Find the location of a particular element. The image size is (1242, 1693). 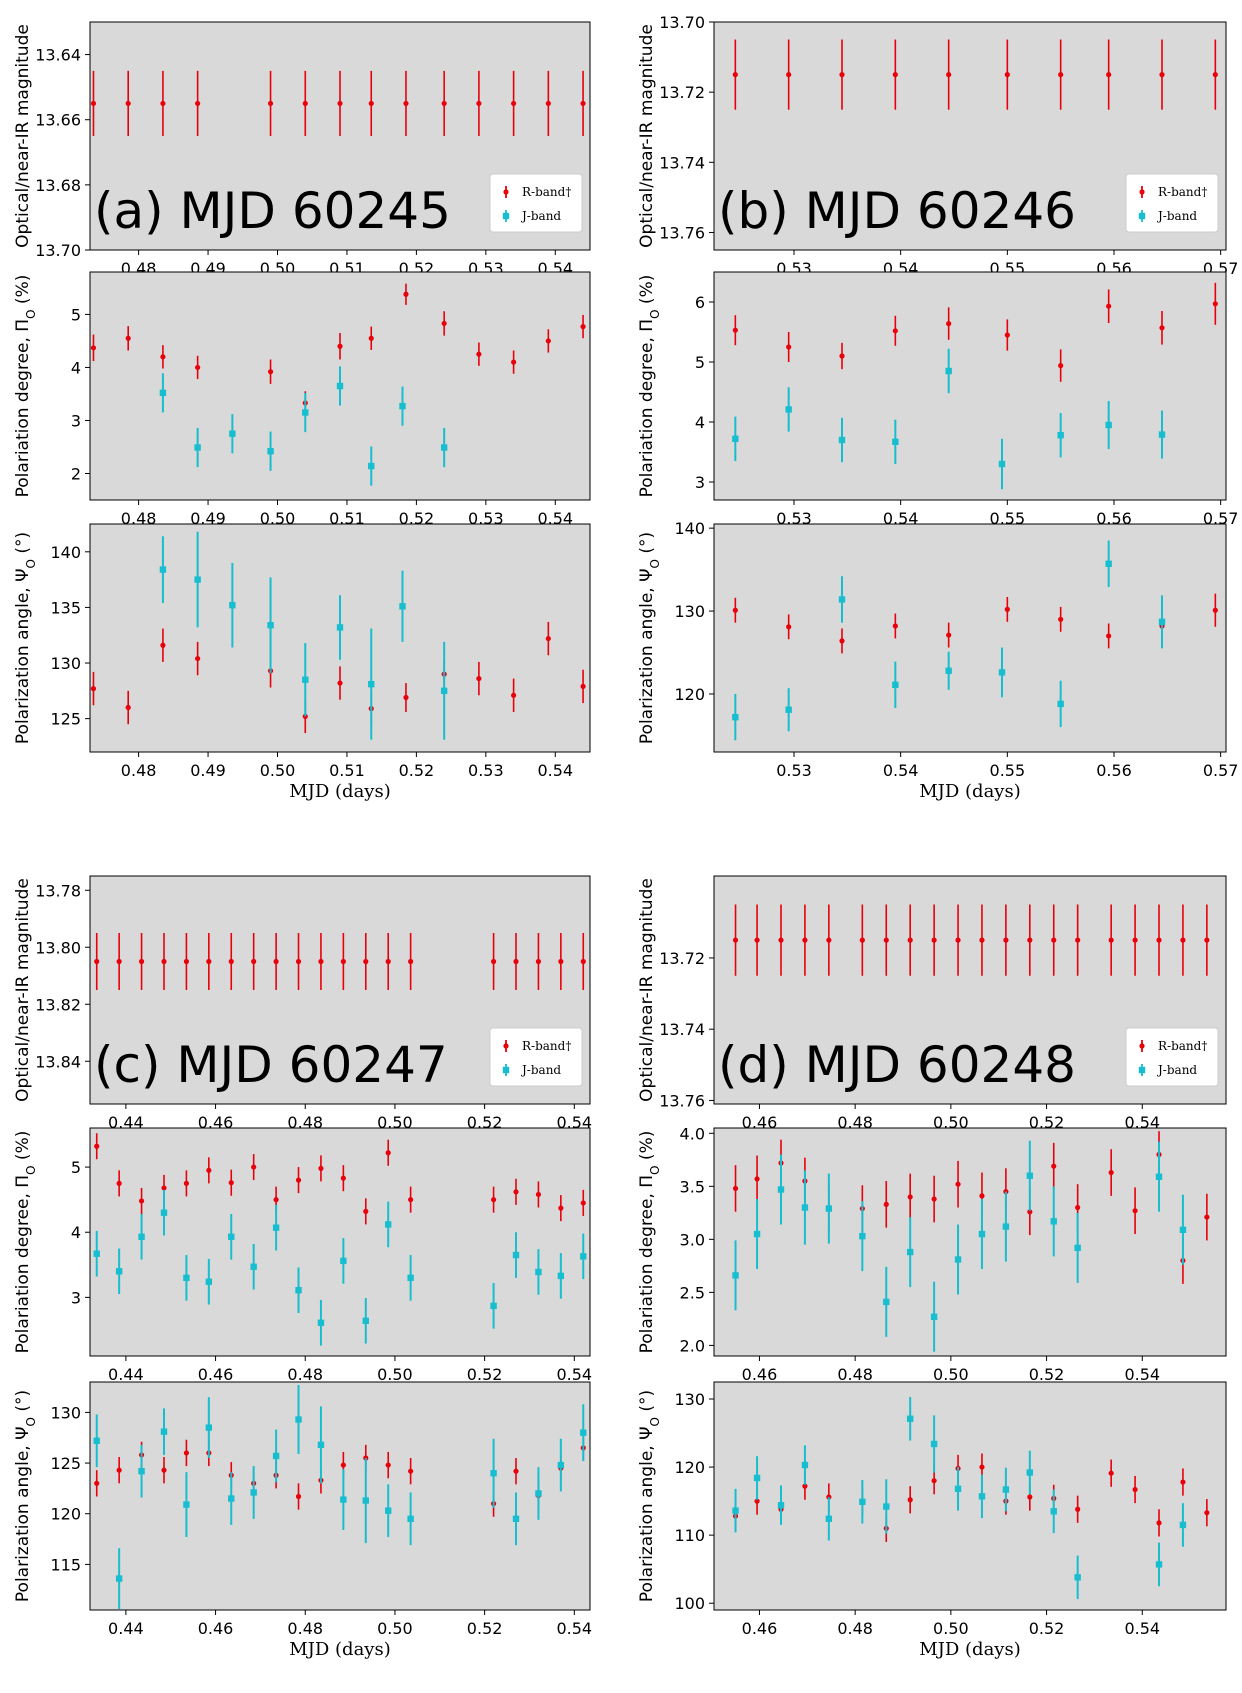

panel-annotation: (a) MJD 60245 is located at coordinates (272, 211).